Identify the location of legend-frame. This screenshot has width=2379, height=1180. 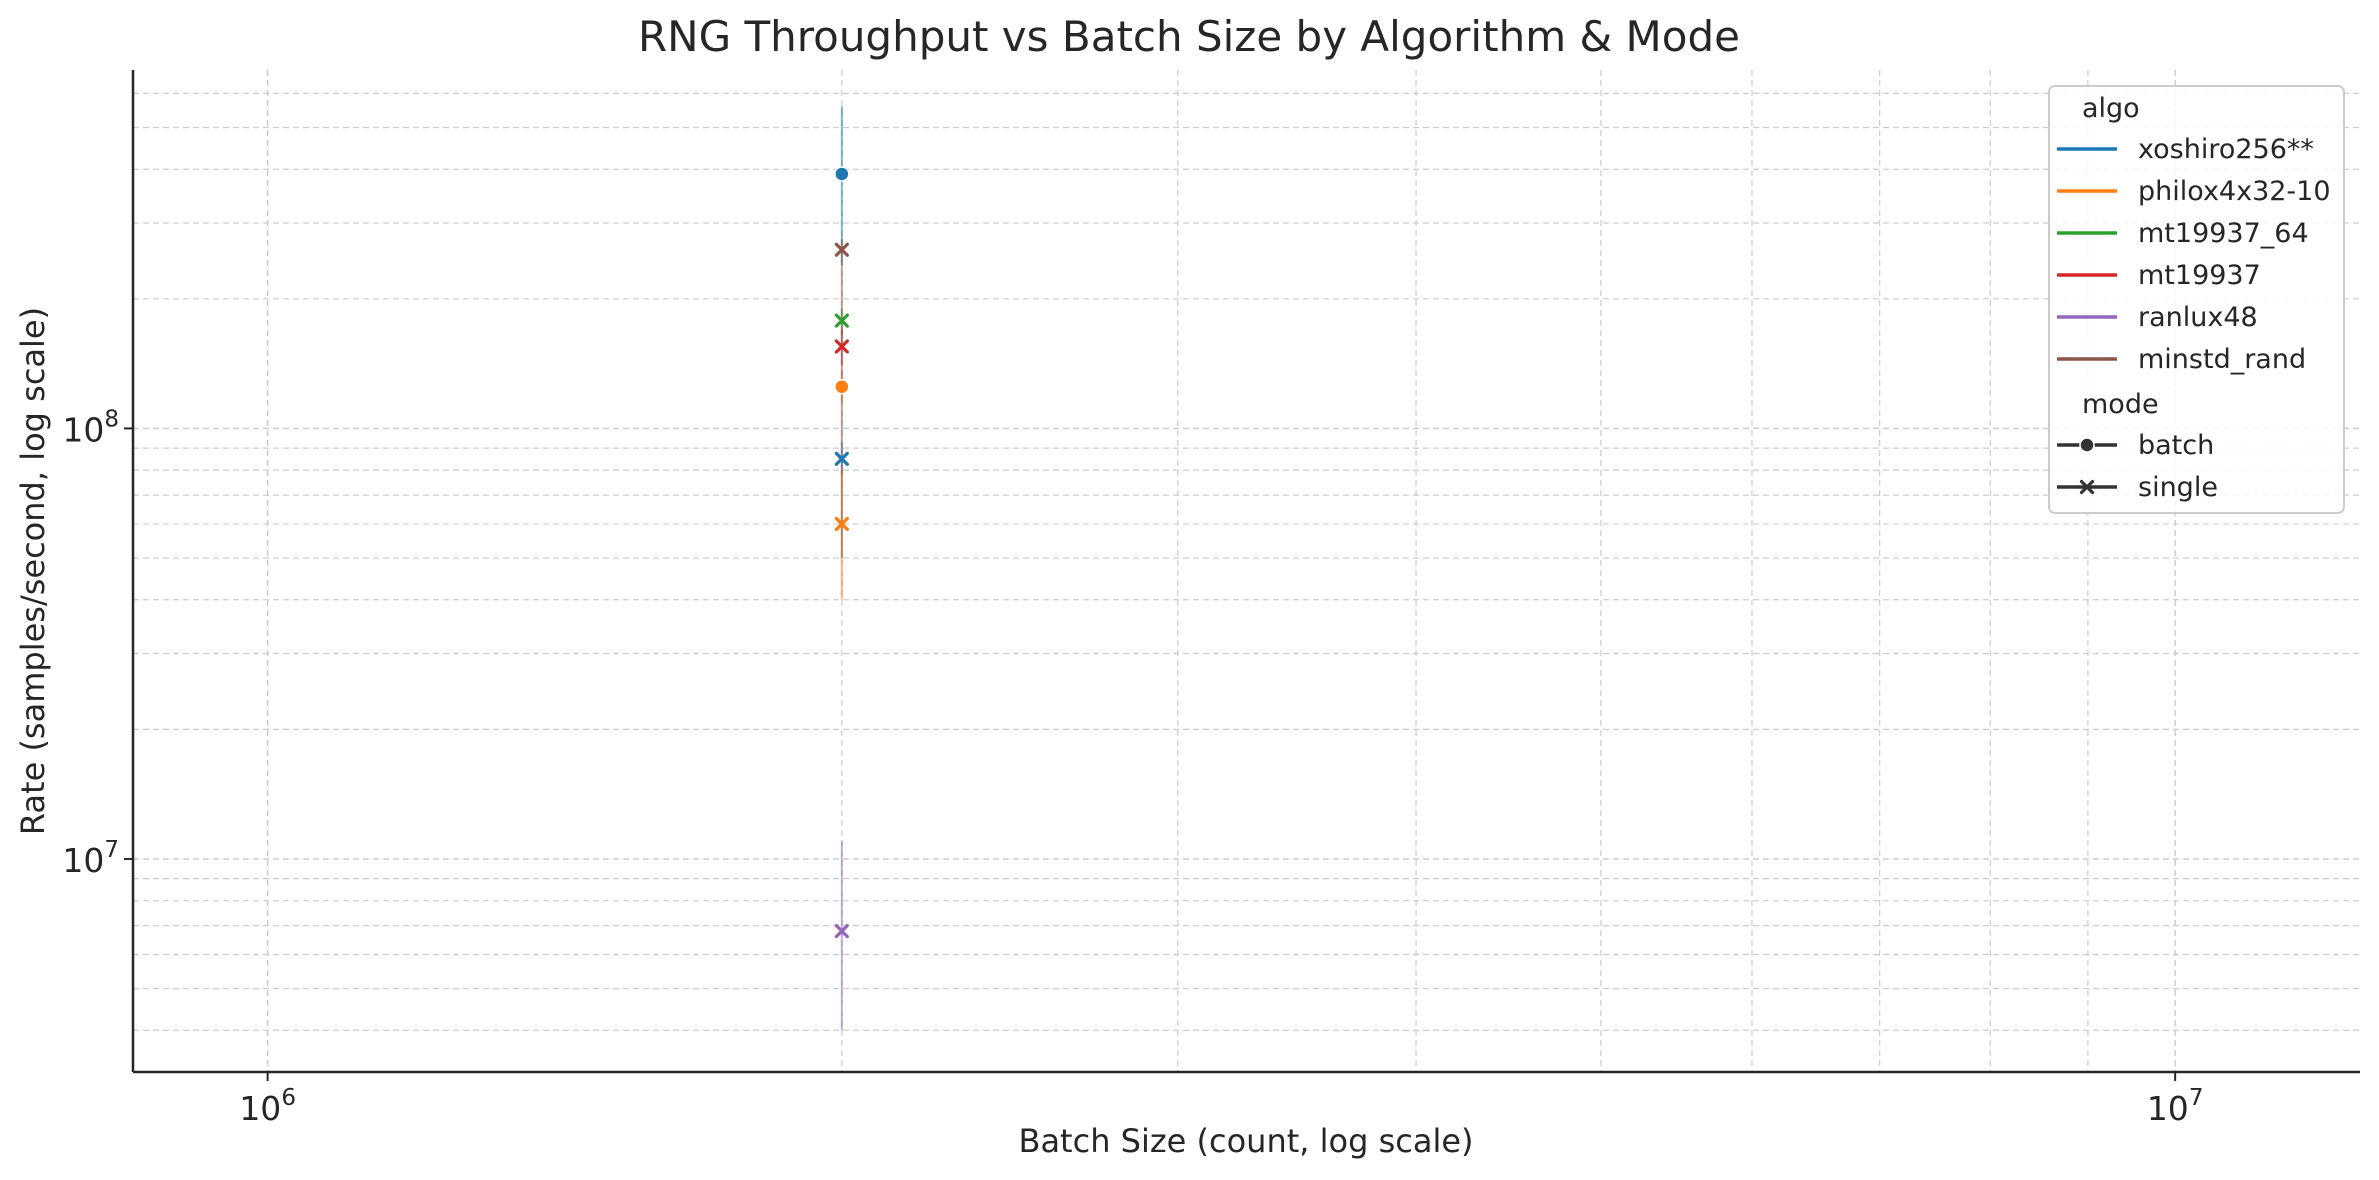
(2196, 299).